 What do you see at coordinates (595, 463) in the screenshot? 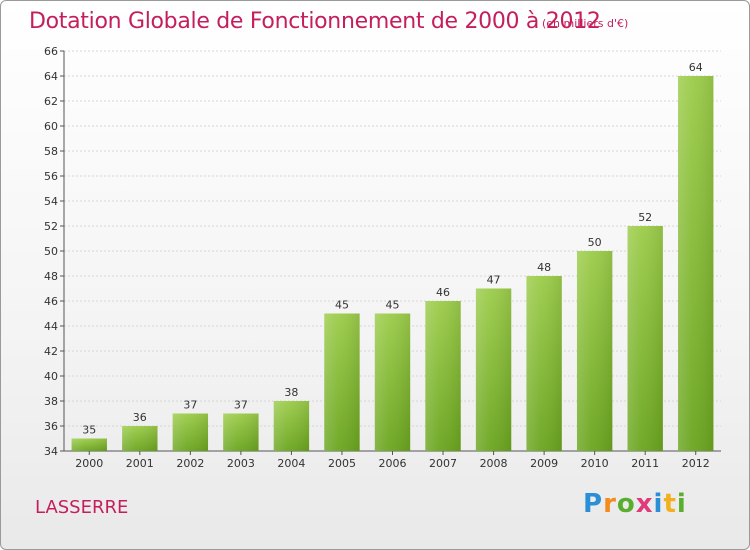
I see `x-tick-label: 2010` at bounding box center [595, 463].